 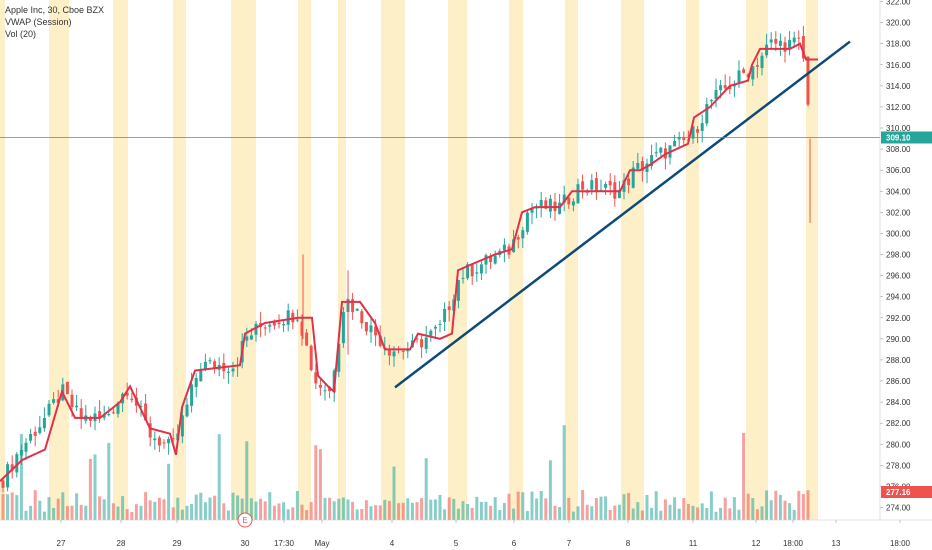 What do you see at coordinates (245, 520) in the screenshot?
I see `earnings-marker-circle` at bounding box center [245, 520].